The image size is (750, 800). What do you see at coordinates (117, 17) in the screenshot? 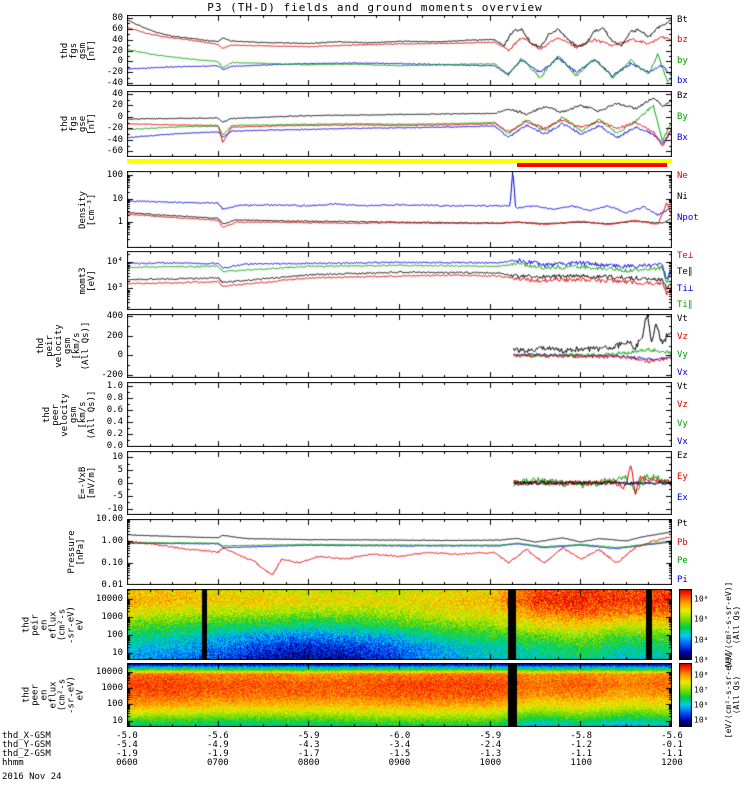
I see `y-tick-label: 80` at bounding box center [117, 17].